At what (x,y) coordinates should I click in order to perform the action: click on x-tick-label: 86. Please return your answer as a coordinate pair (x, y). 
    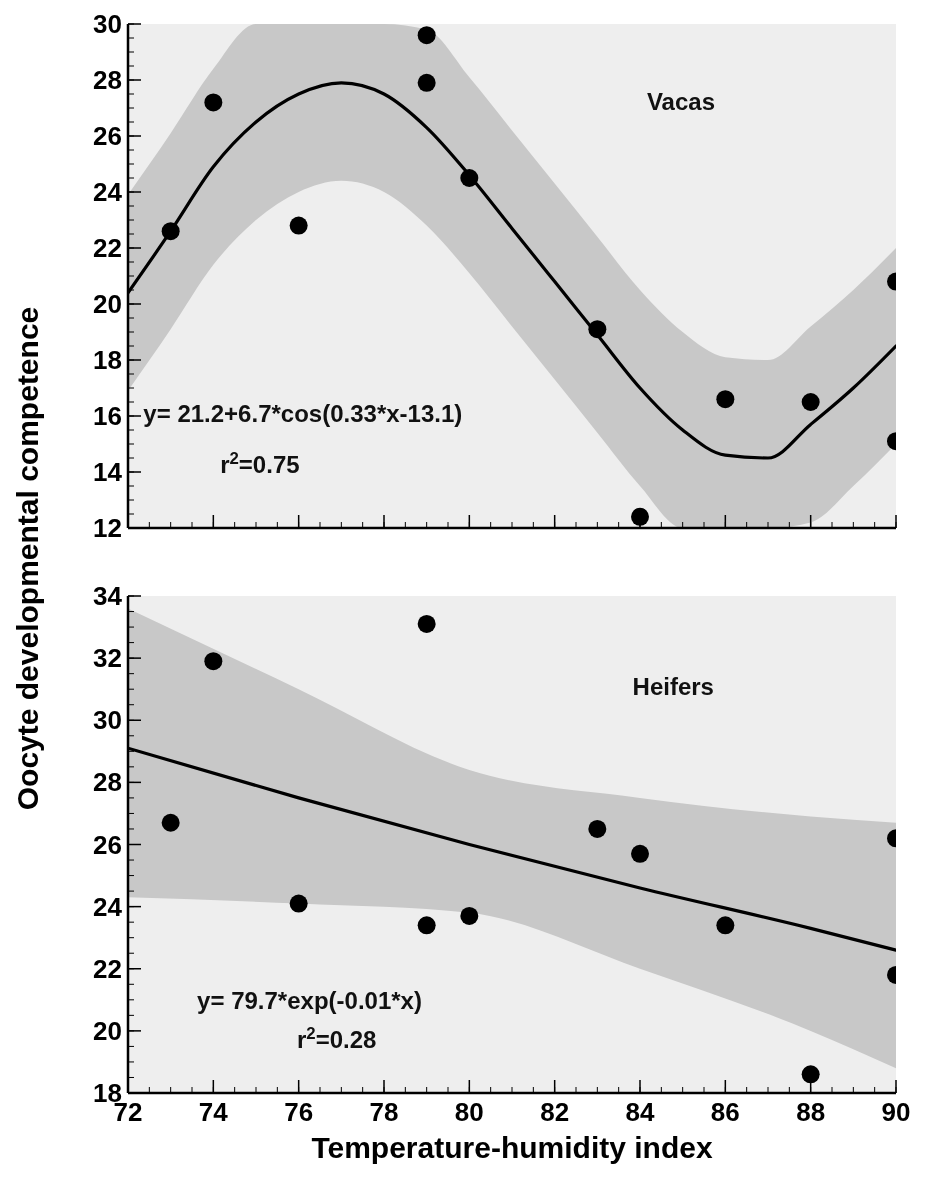
    Looking at the image, I should click on (725, 1112).